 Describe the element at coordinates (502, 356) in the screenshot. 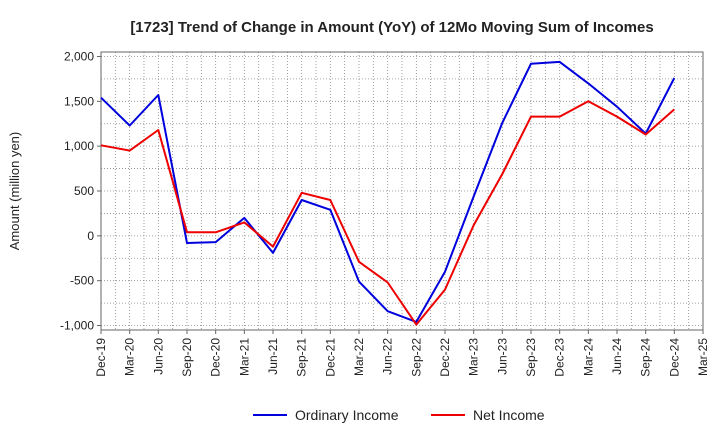

I see `x-tick-label: Jun-23` at that location.